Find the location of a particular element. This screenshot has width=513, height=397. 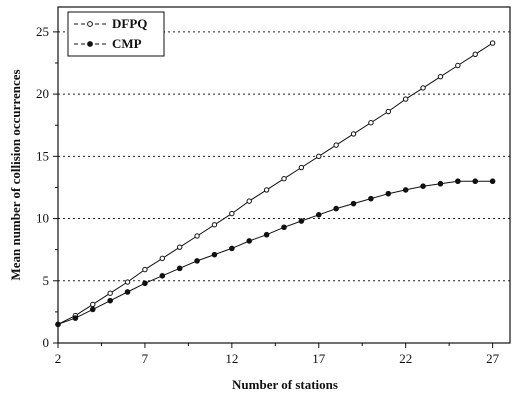

y-tick-label-10: 10 is located at coordinates (42, 218).